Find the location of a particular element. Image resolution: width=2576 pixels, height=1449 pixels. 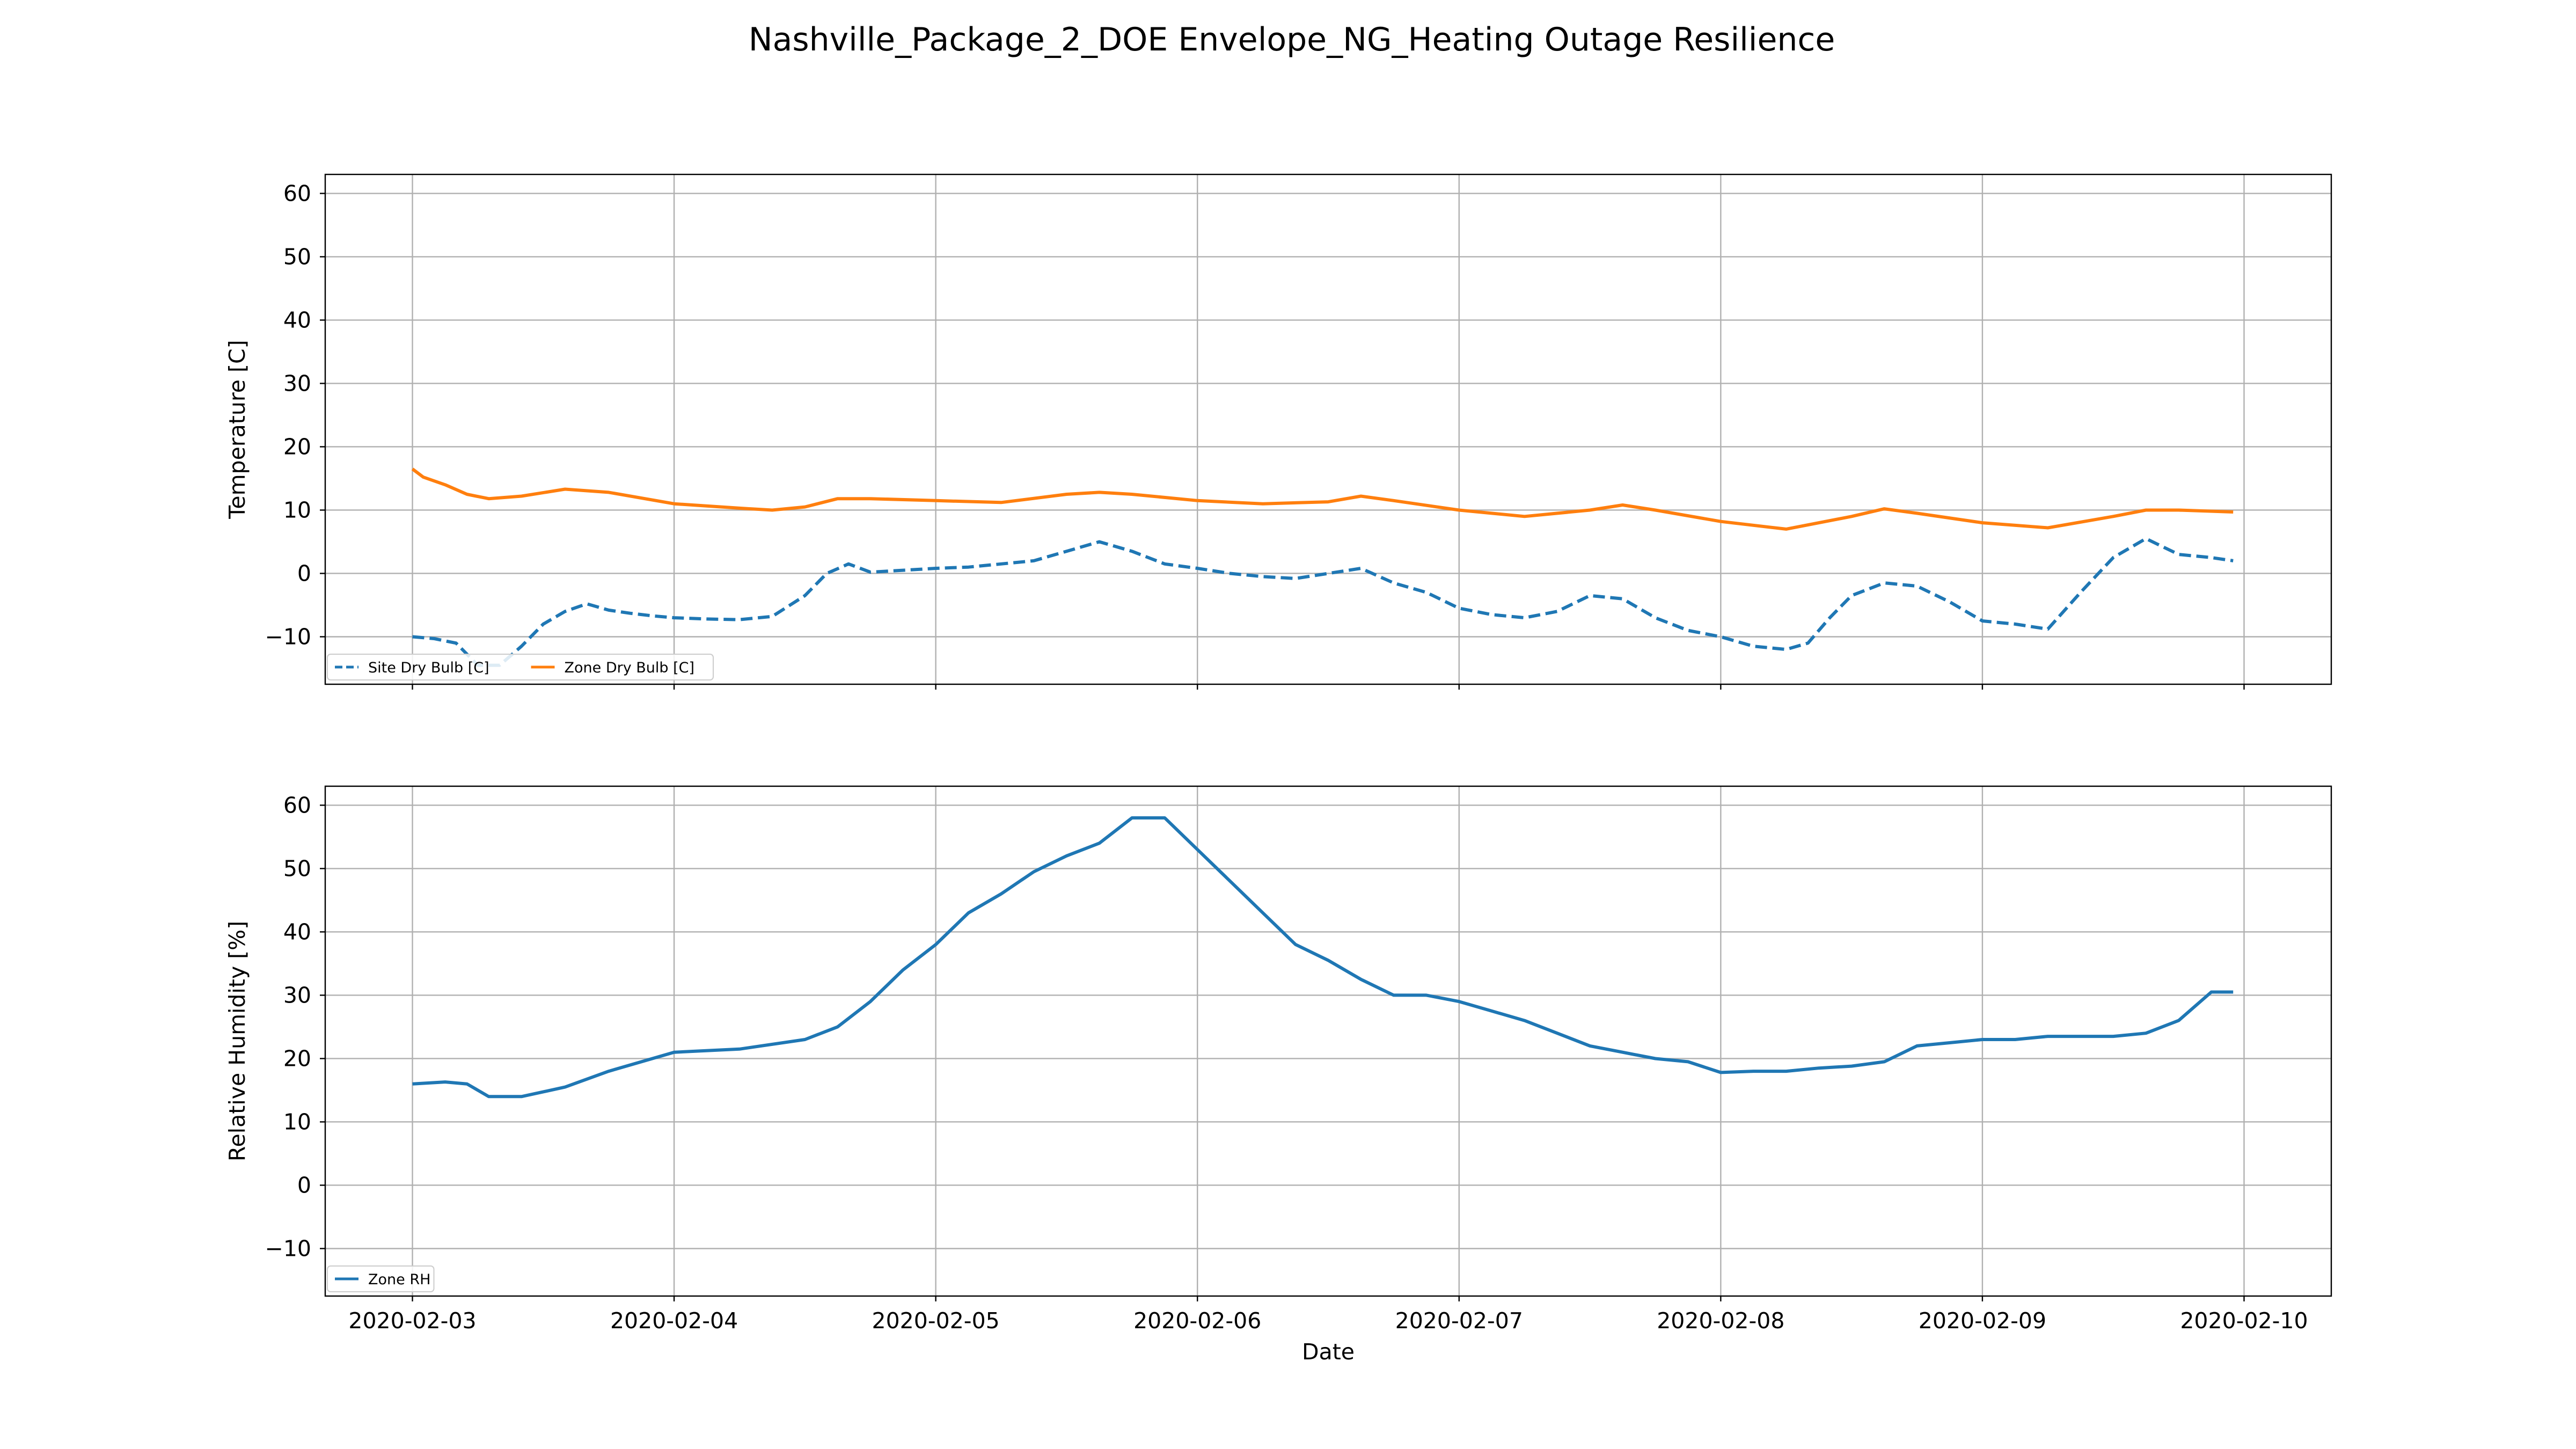

legend: Site Dry Bulb [C] Zone Dry Bulb [C] is located at coordinates (520, 667).